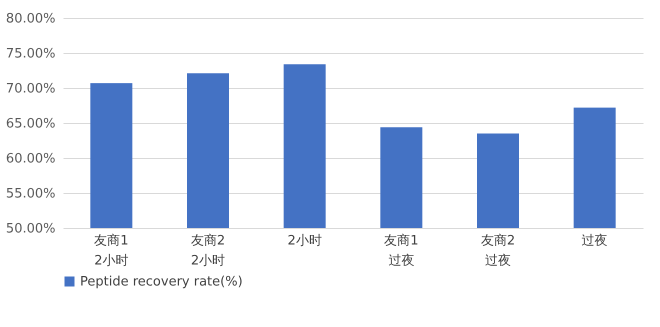 Image resolution: width=660 pixels, height=327 pixels. I want to click on y-tick-label: 50.00%, so click(31, 229).